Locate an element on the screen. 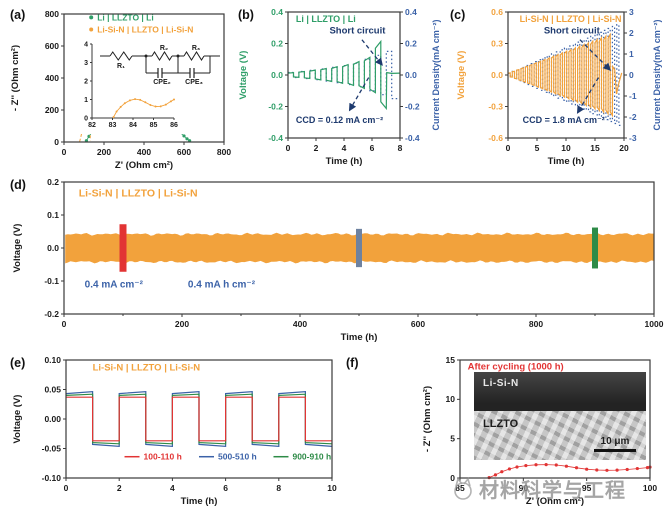 The width and height of the screenshot is (665, 521). svg-text: Current Density(mA cm⁻²) is located at coordinates (657, 75).